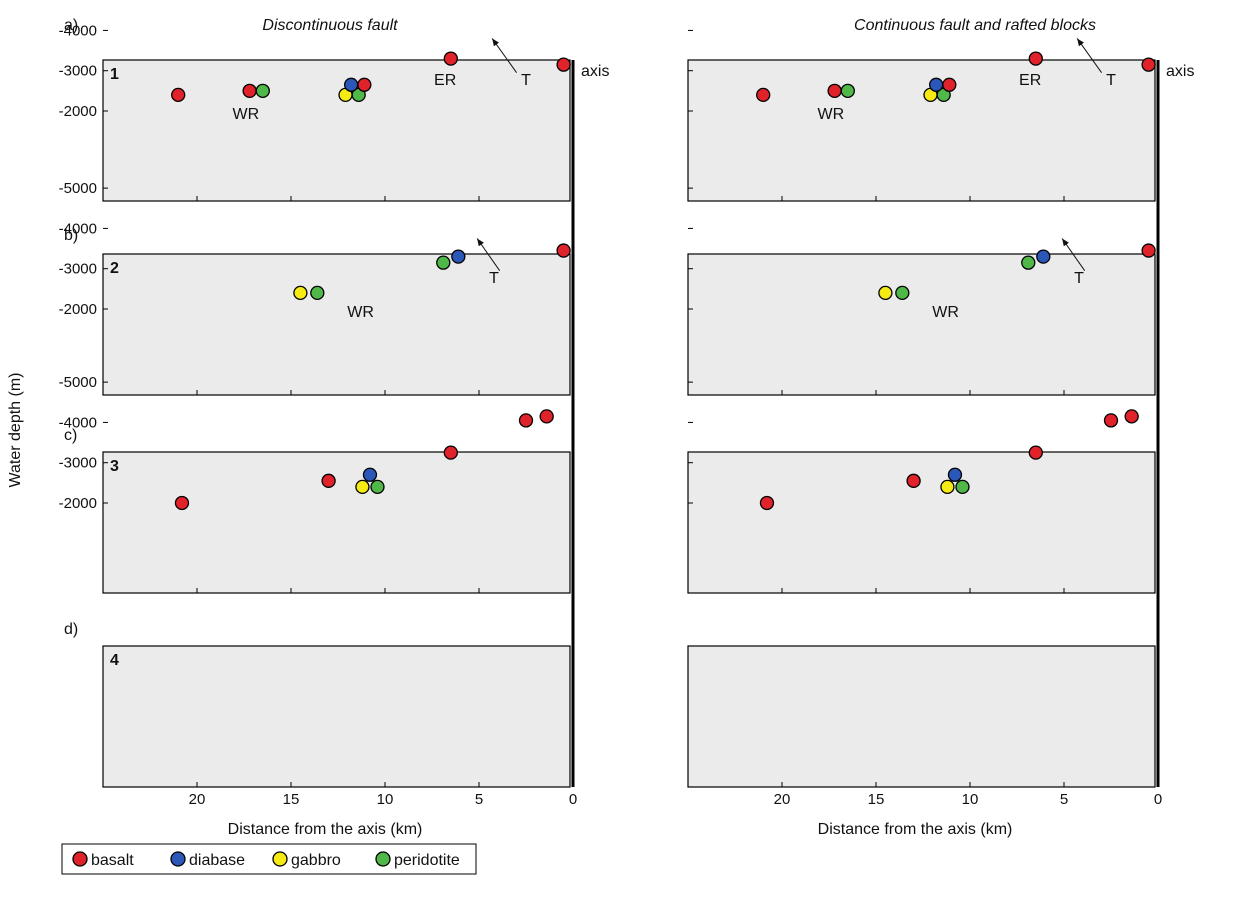 This screenshot has height=897, width=1249. What do you see at coordinates (427, 860) in the screenshot?
I see `legend-label-peridotite: peridotite` at bounding box center [427, 860].